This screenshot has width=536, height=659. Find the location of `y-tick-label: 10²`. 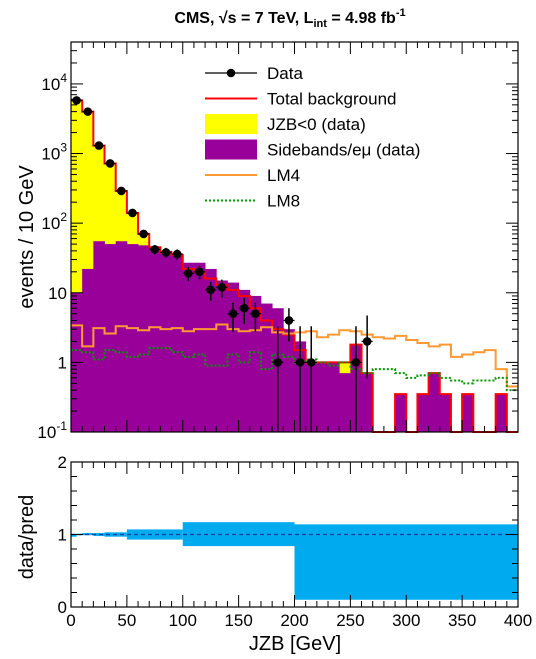

y-tick-label: 10² is located at coordinates (54, 221).